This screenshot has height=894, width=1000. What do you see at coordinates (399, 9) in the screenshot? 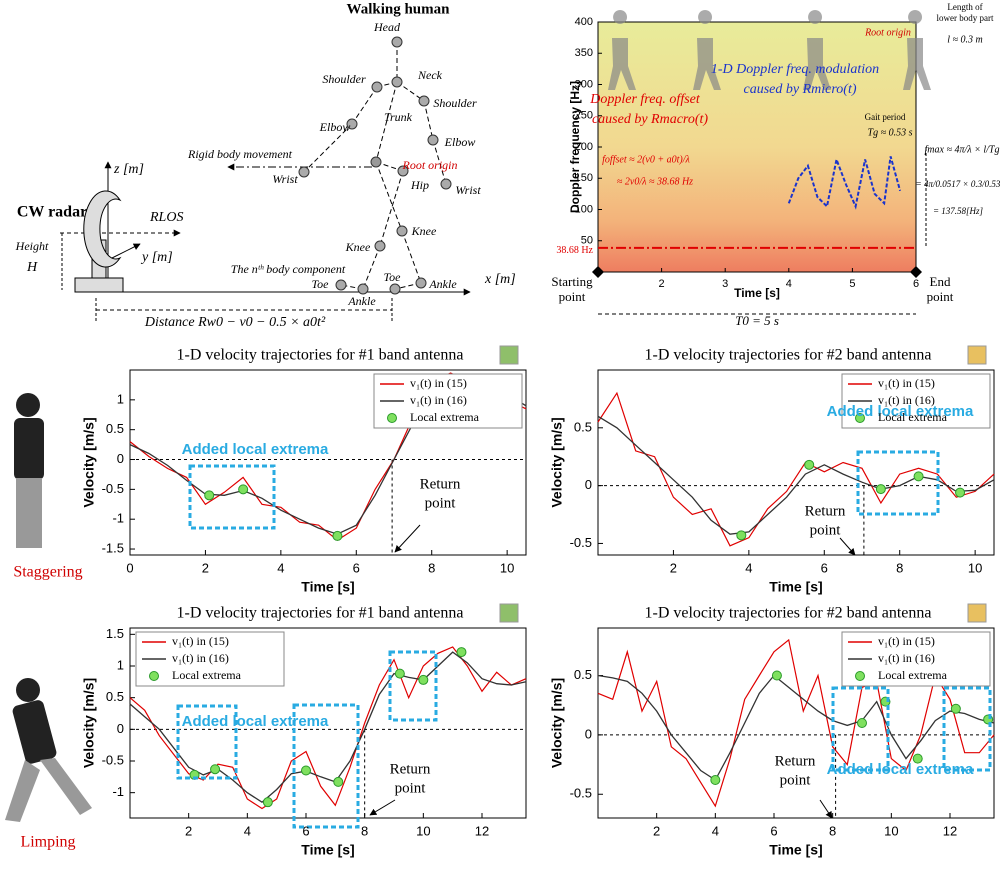
I see `label: Walking human` at bounding box center [399, 9].